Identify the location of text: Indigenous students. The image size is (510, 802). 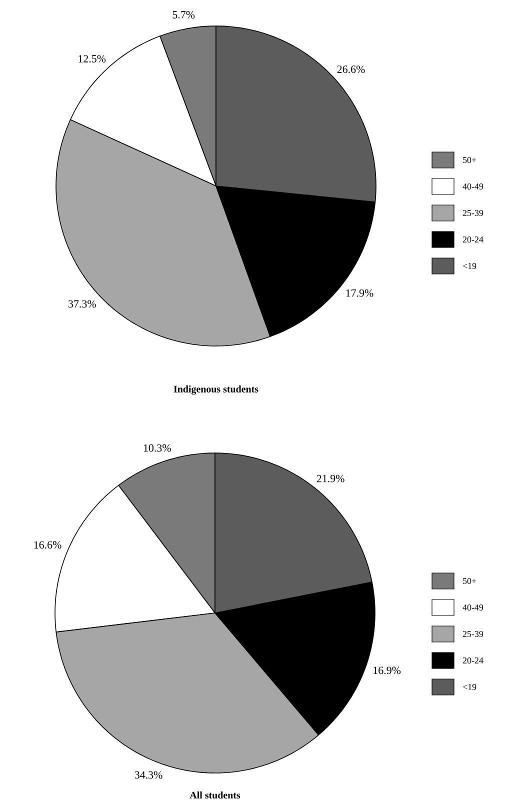
(216, 390).